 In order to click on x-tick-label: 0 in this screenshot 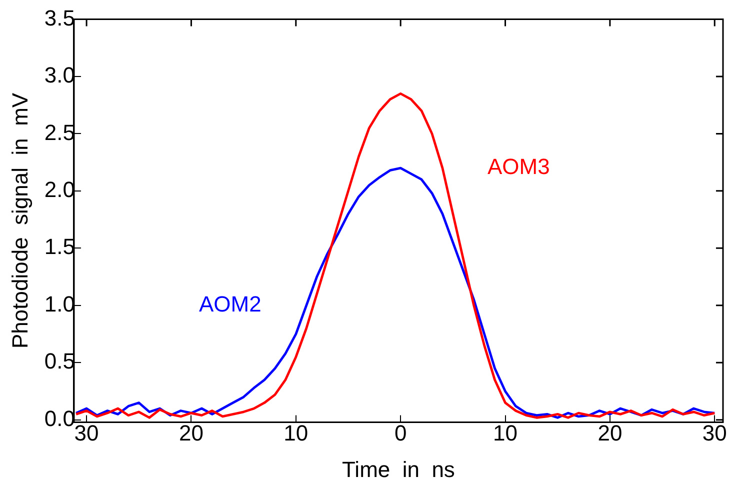, I will do `click(400, 433)`.